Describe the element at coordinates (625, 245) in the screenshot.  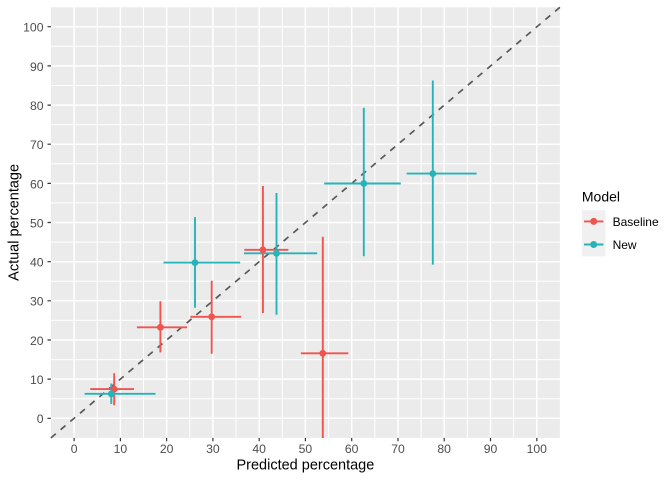
I see `svg-text: New` at that location.